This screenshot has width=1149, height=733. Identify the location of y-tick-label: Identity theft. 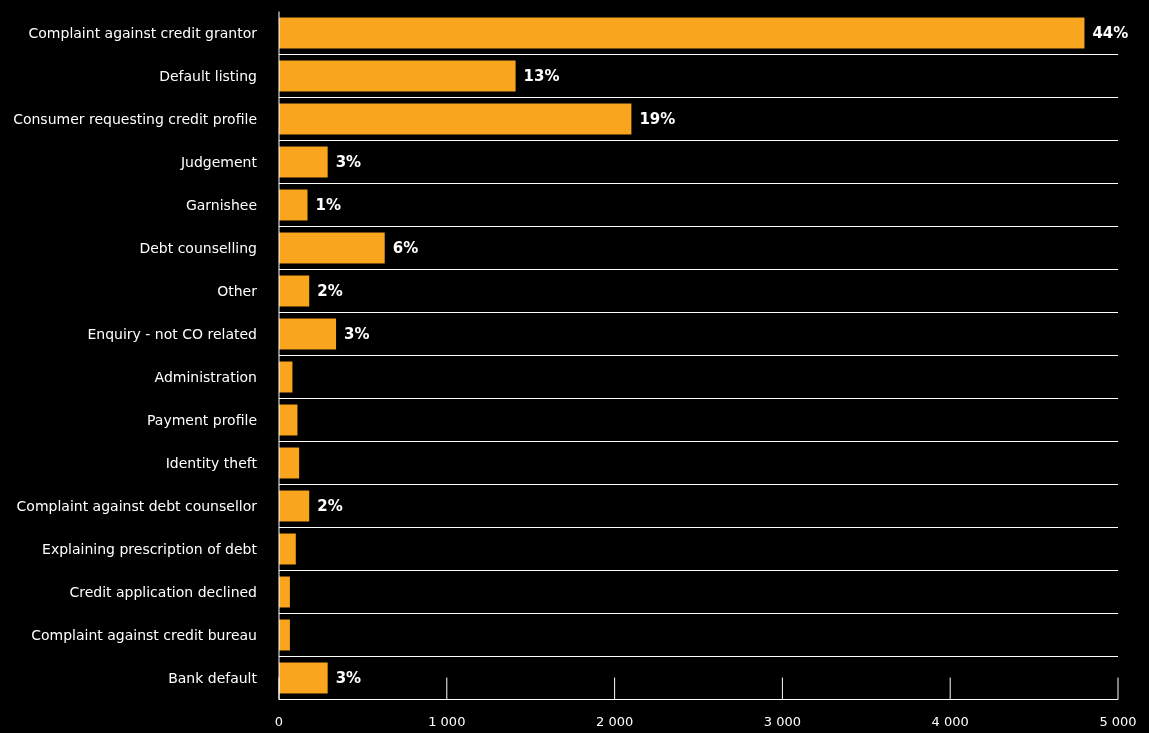
(211, 462).